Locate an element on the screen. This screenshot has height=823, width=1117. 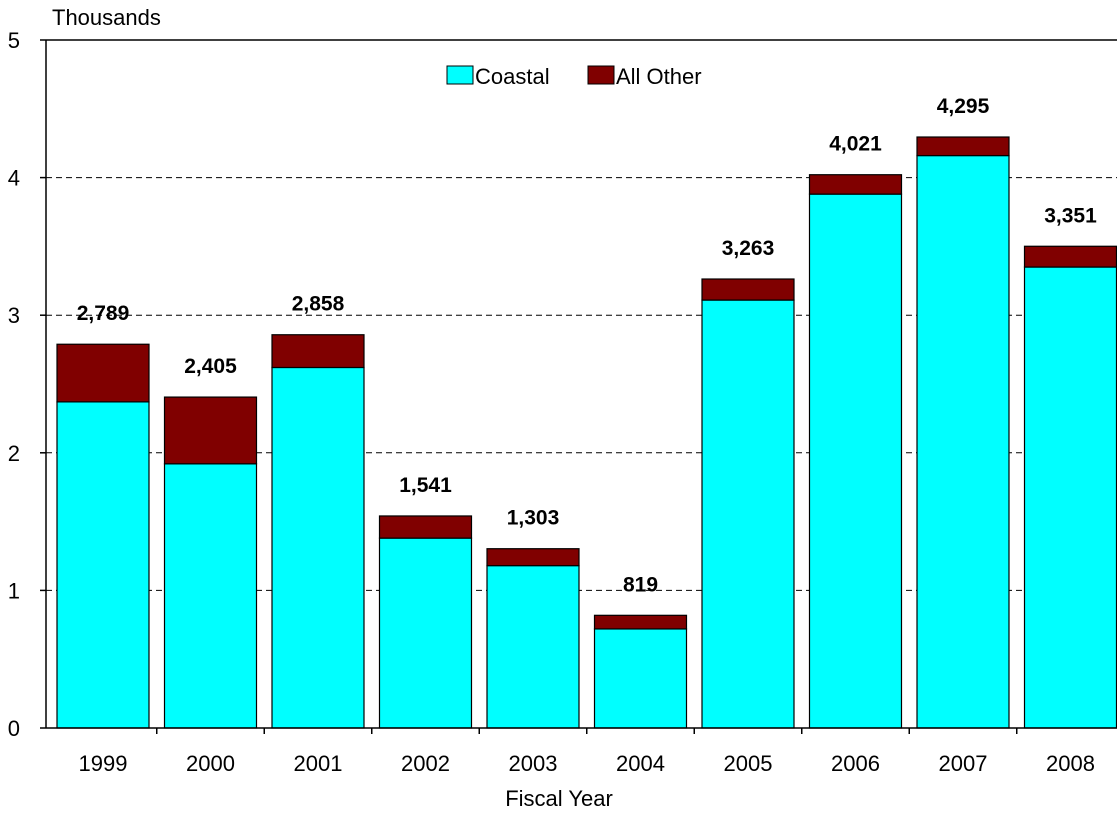
x-tick-label: 2001 is located at coordinates (318, 763).